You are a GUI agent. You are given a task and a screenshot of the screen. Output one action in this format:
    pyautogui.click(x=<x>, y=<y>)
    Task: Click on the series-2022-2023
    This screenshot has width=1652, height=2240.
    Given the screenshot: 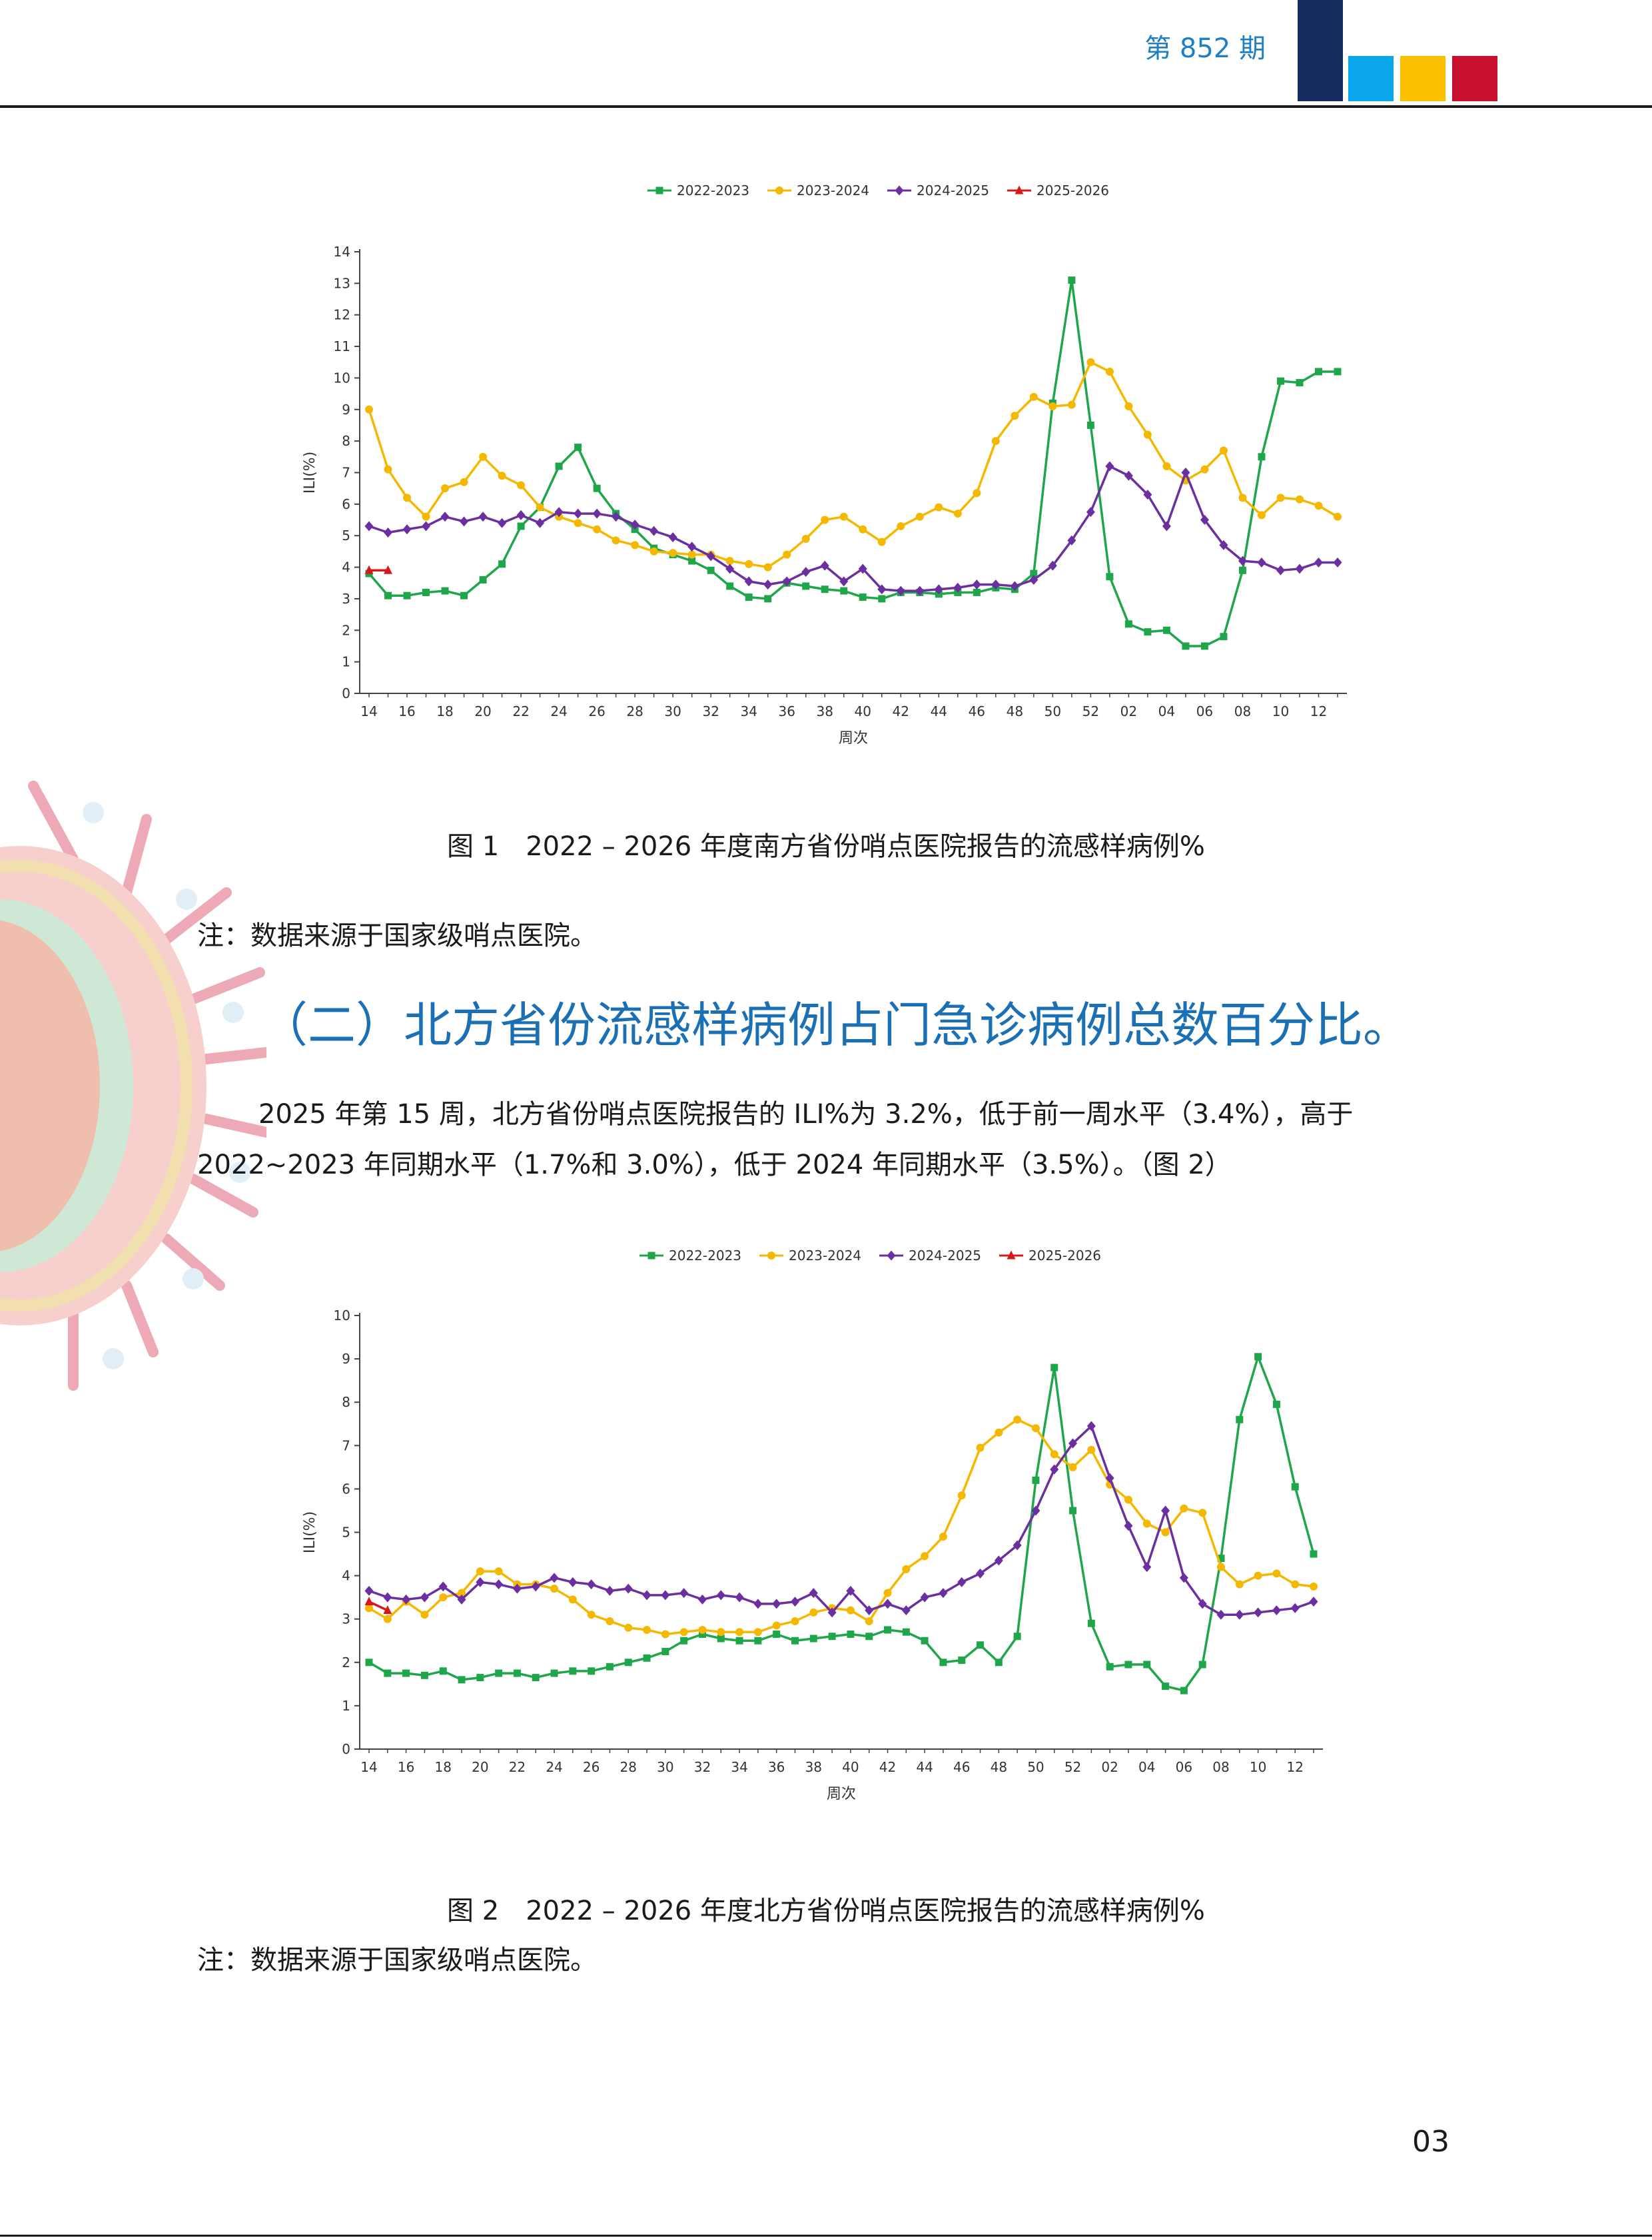 What is the action you would take?
    pyautogui.click(x=841, y=1523)
    